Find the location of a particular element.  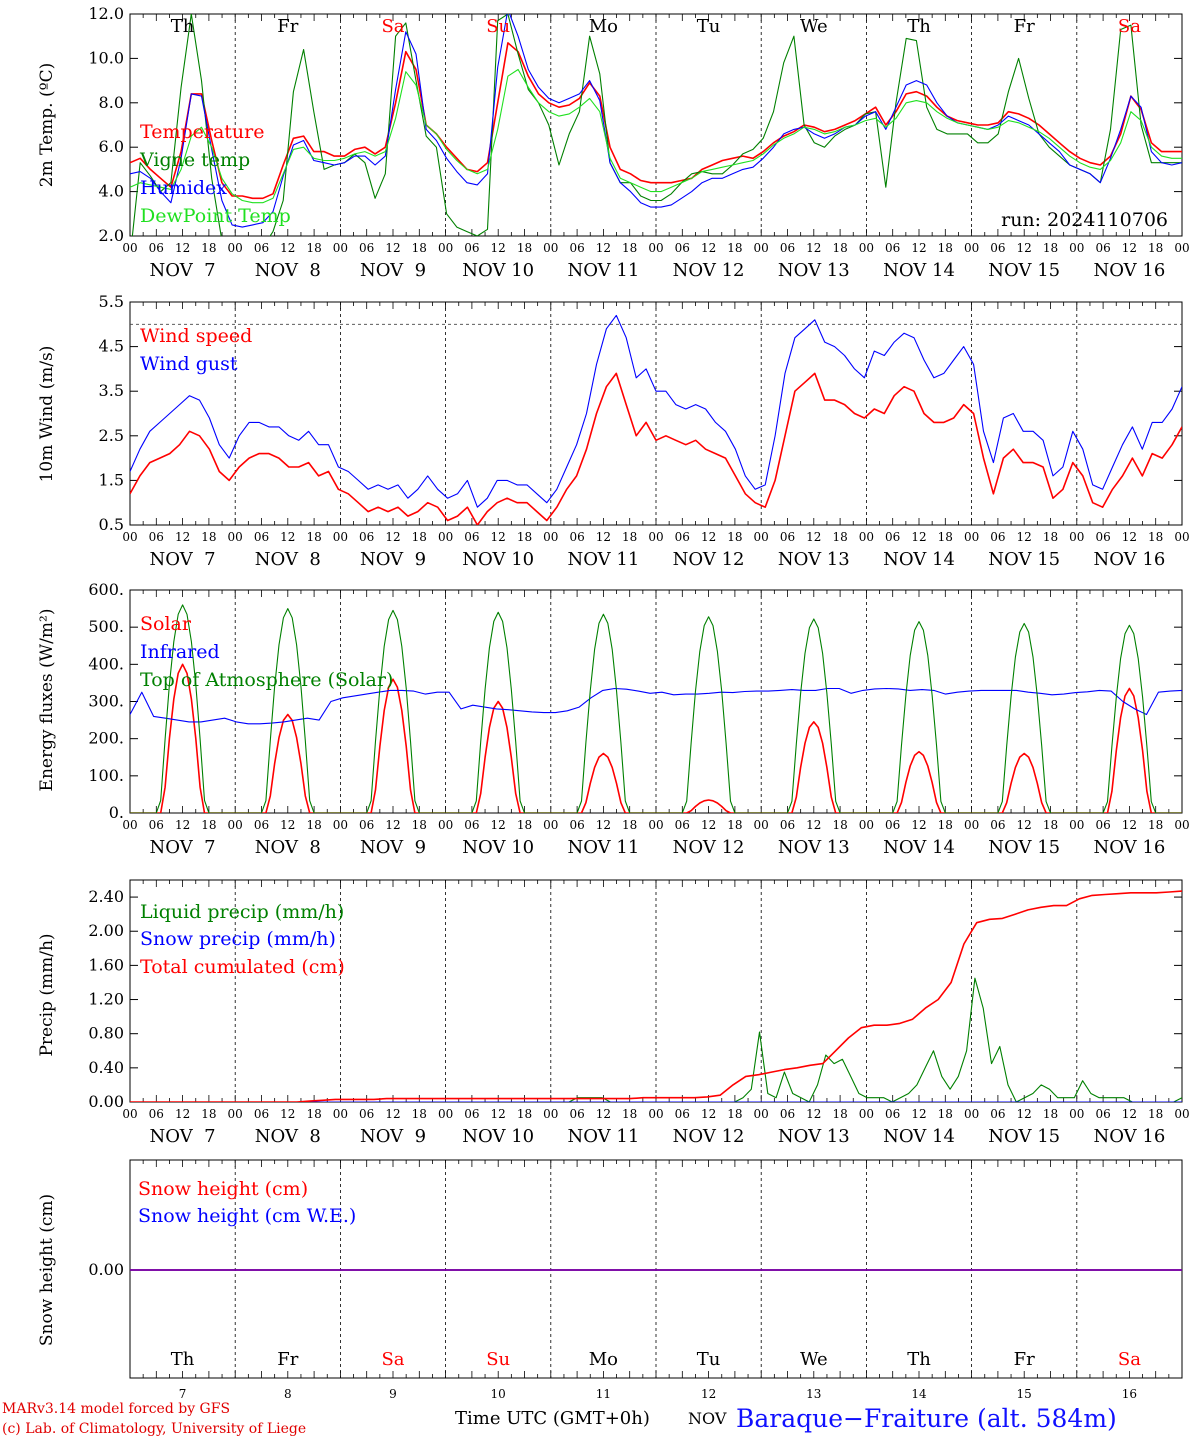

y-tick-label: 0.80 is located at coordinates (106, 1033).